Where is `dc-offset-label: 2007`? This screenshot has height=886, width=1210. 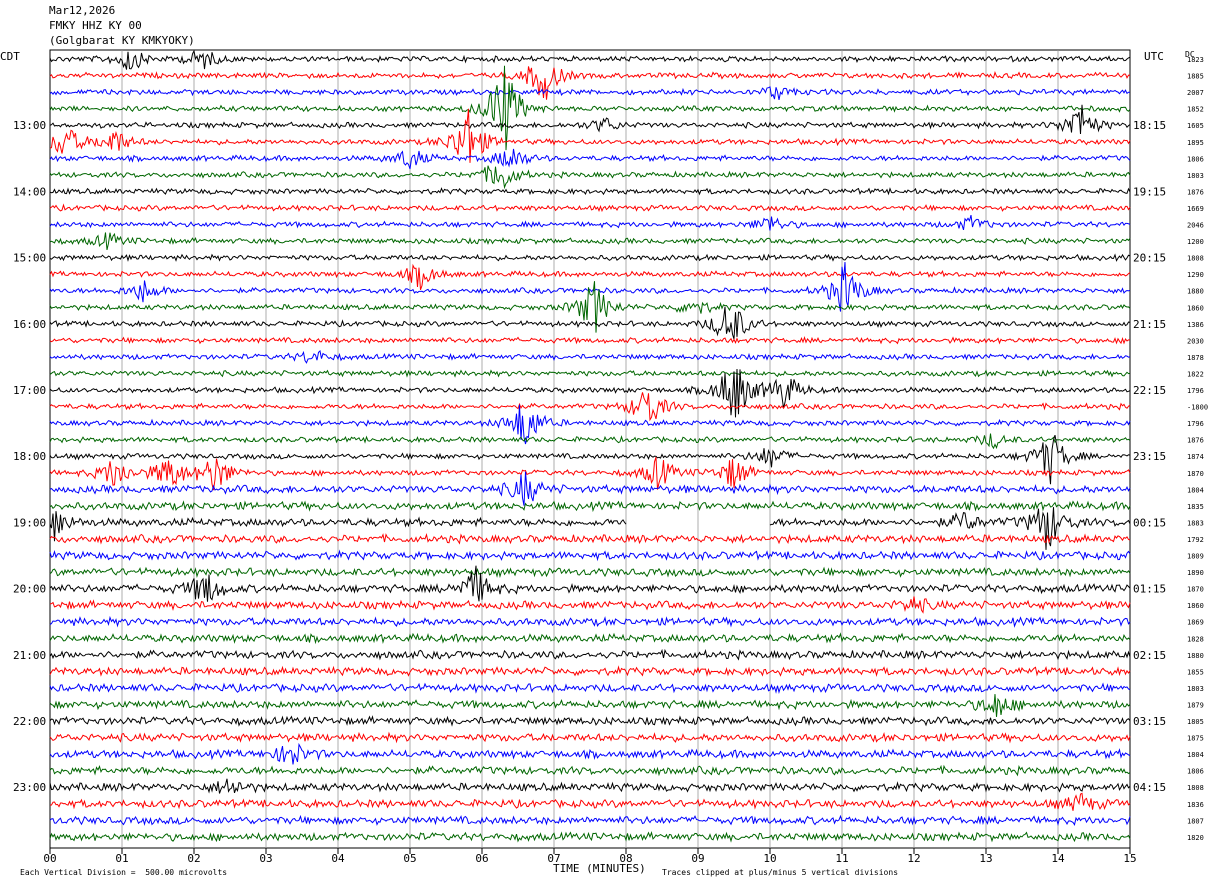
dc-offset-label: 2007 is located at coordinates (1195, 93).